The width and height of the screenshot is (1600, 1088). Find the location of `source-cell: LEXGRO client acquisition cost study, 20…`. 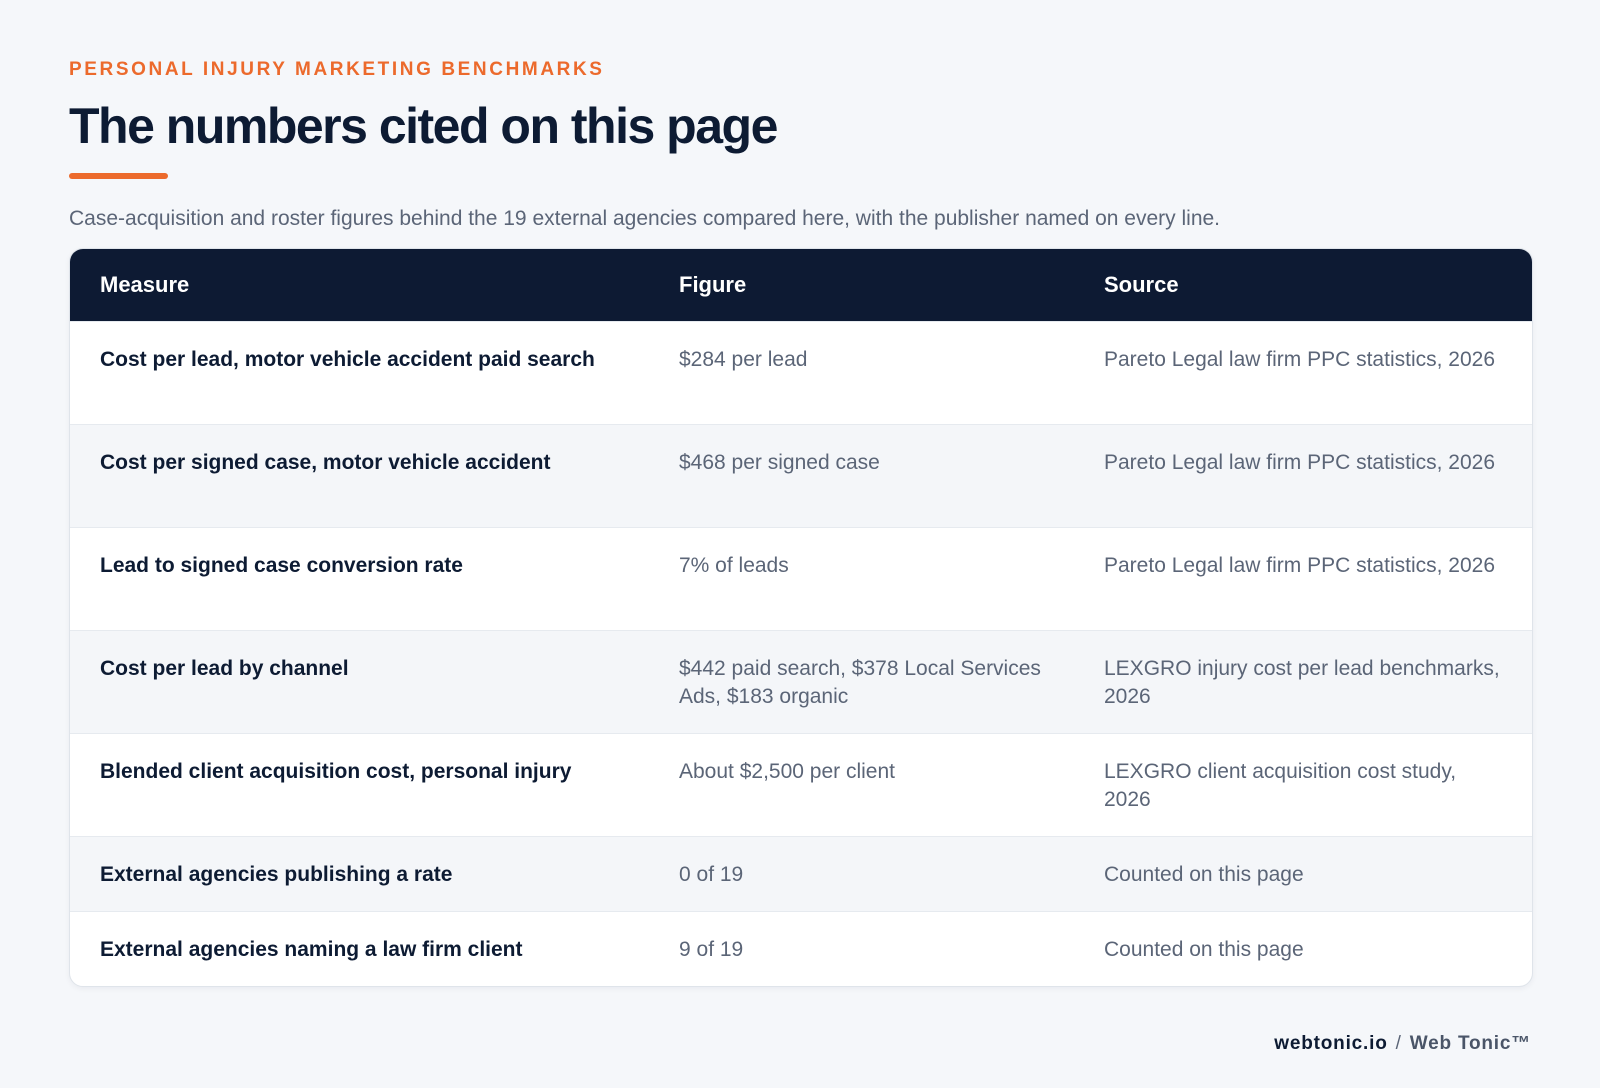

source-cell: LEXGRO client acquisition cost study, 20… is located at coordinates (1280, 785).